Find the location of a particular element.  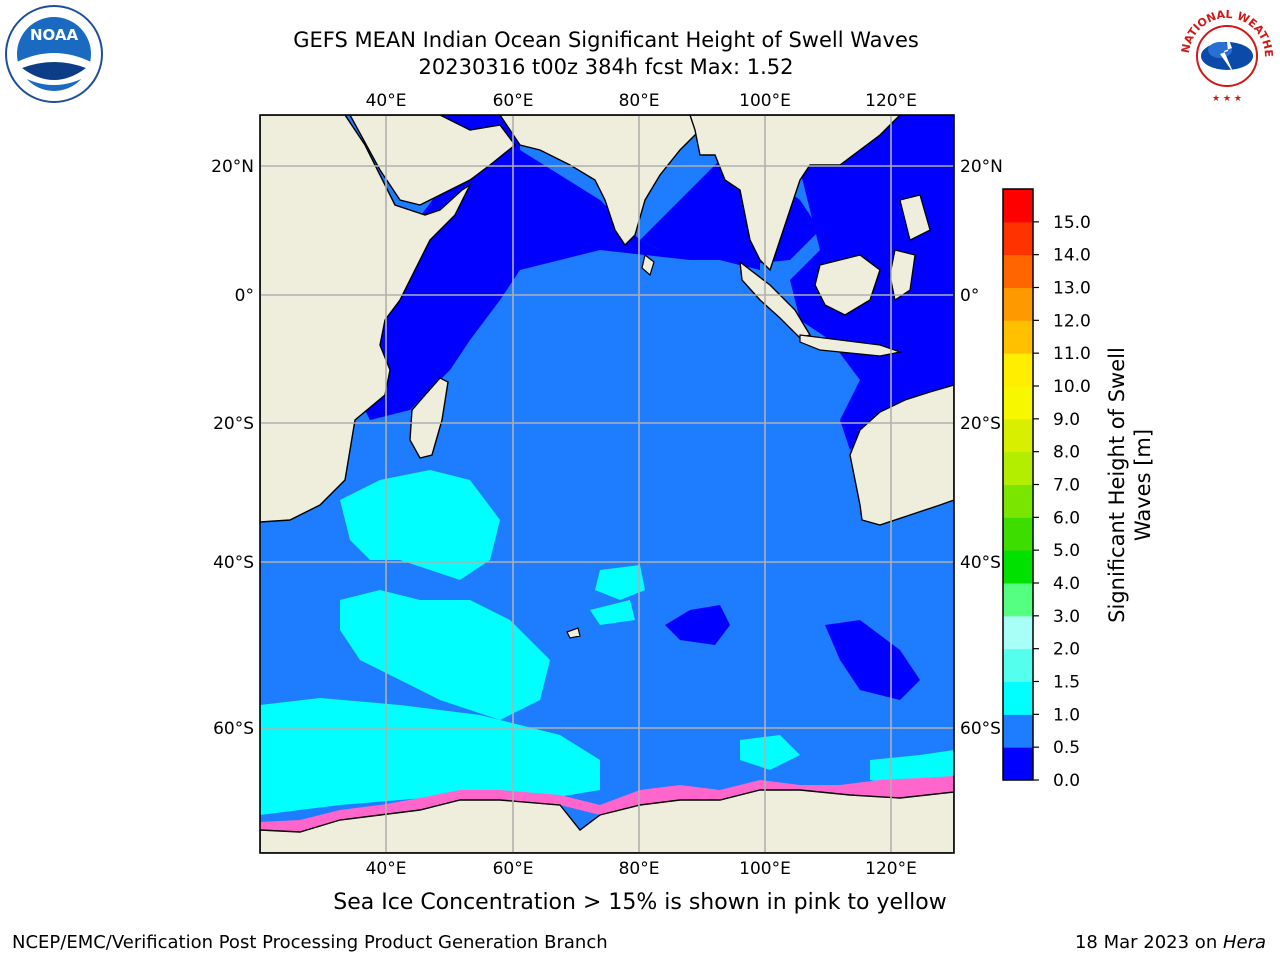

land-australia is located at coordinates (901, 455).